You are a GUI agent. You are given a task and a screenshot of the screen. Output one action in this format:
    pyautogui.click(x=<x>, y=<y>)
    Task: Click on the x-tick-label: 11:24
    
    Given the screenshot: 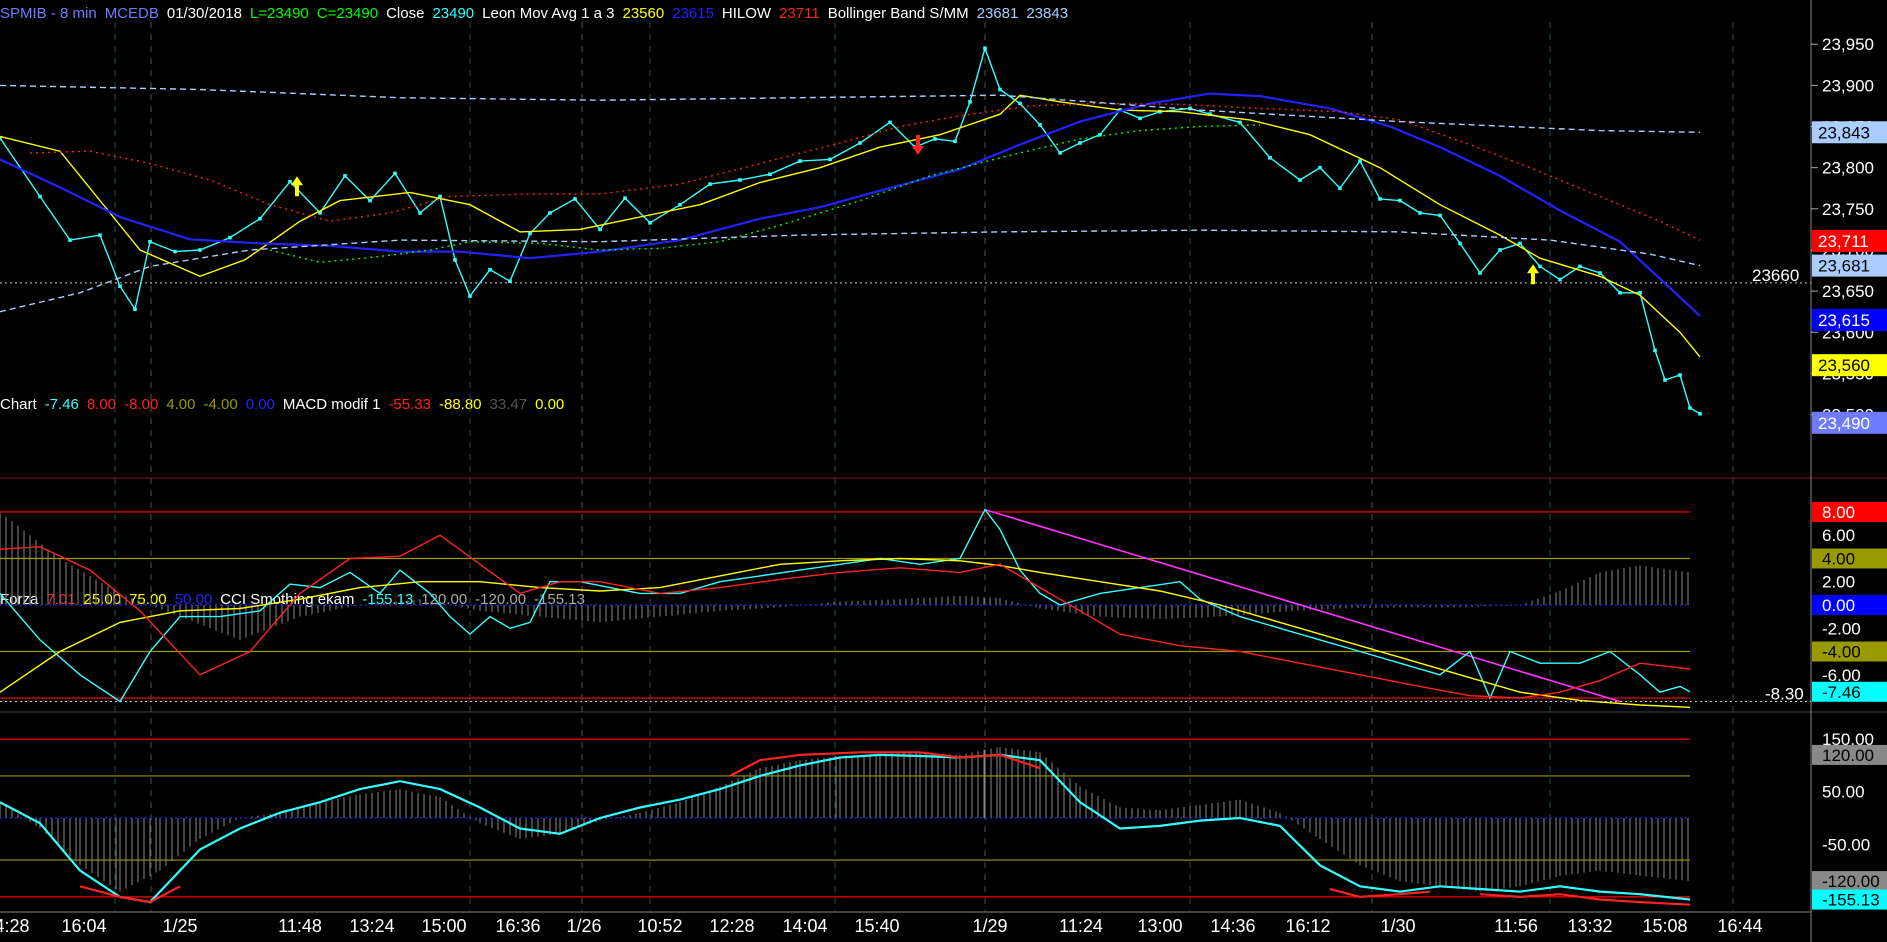 What is the action you would take?
    pyautogui.click(x=1081, y=926)
    